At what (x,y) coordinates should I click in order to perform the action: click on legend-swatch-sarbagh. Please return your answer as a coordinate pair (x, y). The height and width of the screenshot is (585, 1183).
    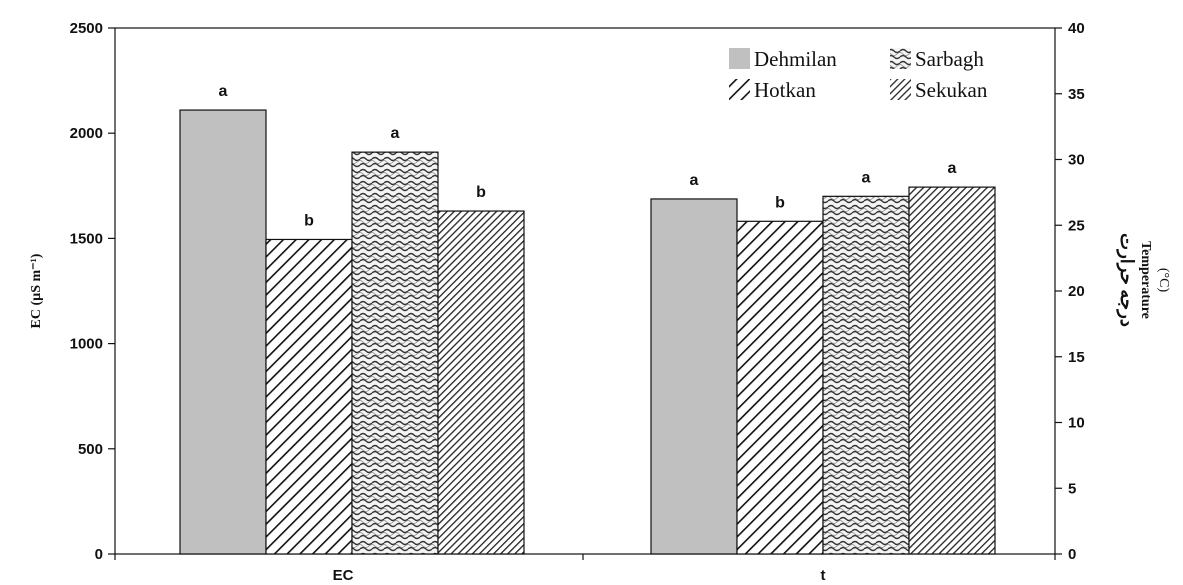
    Looking at the image, I should click on (900, 58).